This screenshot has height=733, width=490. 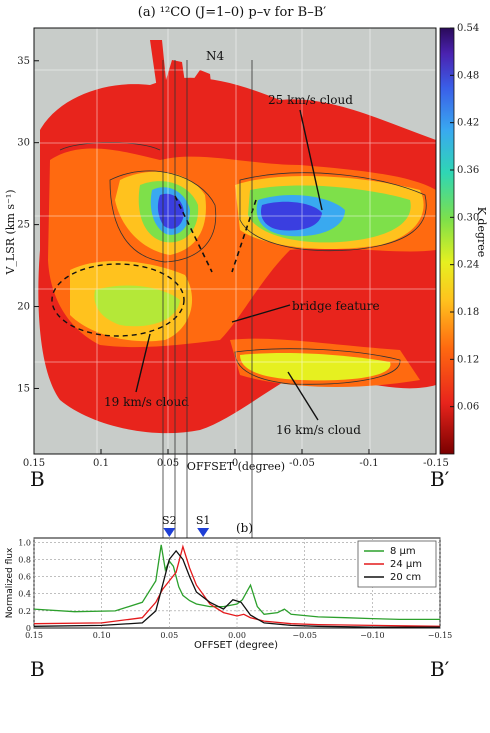 What do you see at coordinates (23, 143) in the screenshot?
I see `y-tick-label-a: 30` at bounding box center [23, 143].